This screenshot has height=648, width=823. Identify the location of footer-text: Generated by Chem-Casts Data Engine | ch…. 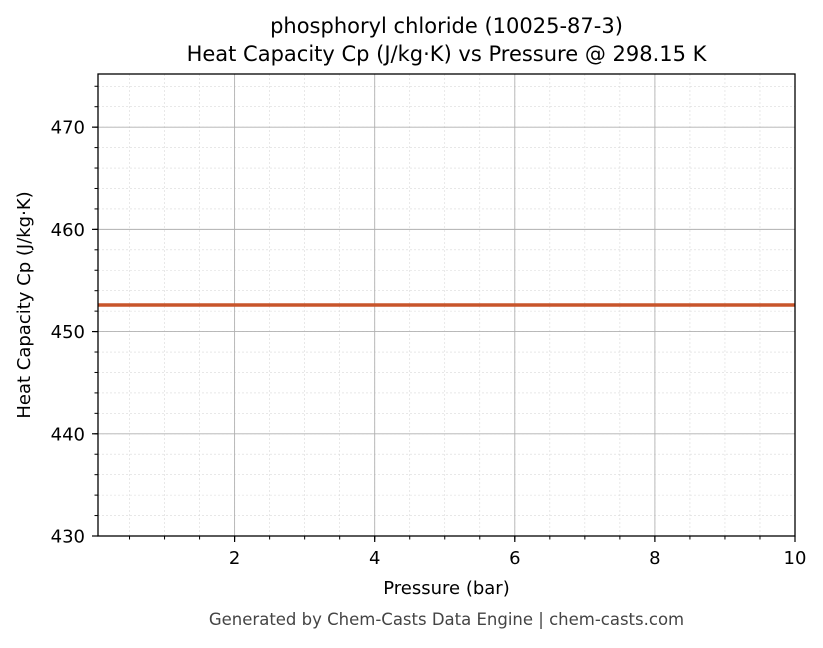
(446, 619).